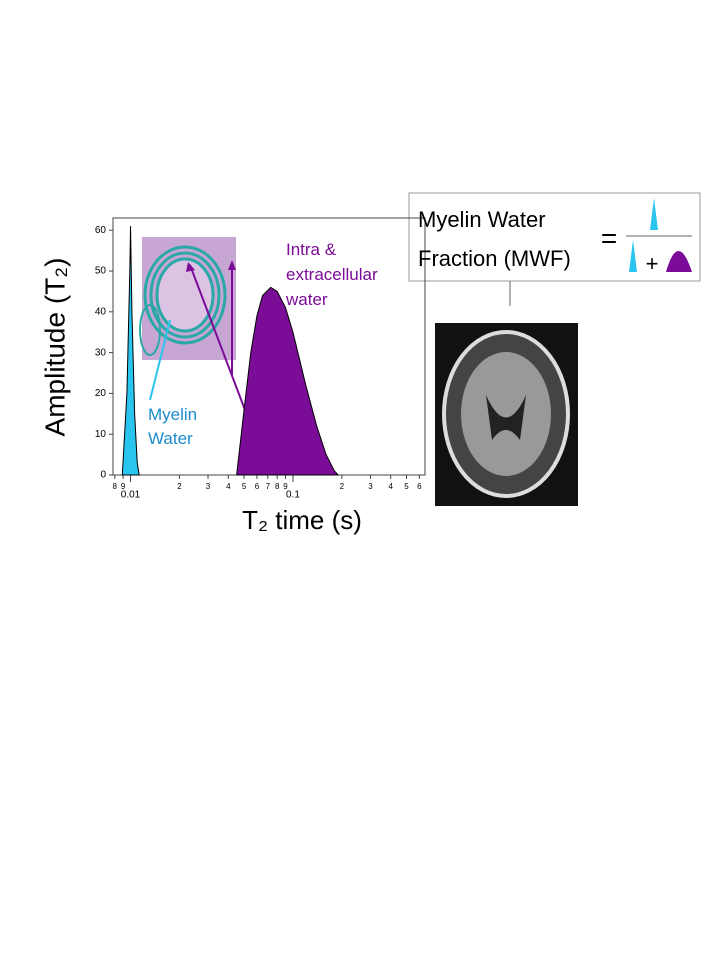 This screenshot has height=960, width=720. What do you see at coordinates (101, 393) in the screenshot?
I see `y-tick-label: 20` at bounding box center [101, 393].